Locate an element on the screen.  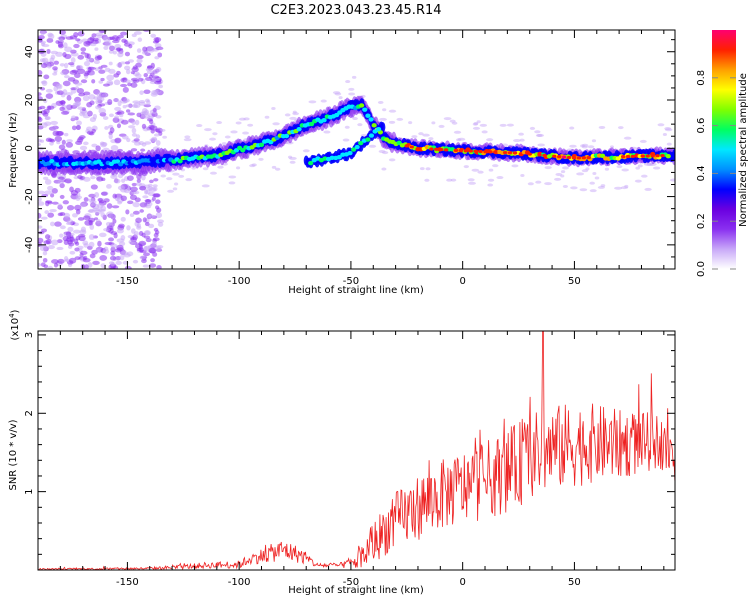
colorbar-label: Normalized spectral amplitude is located at coordinates (743, 150).